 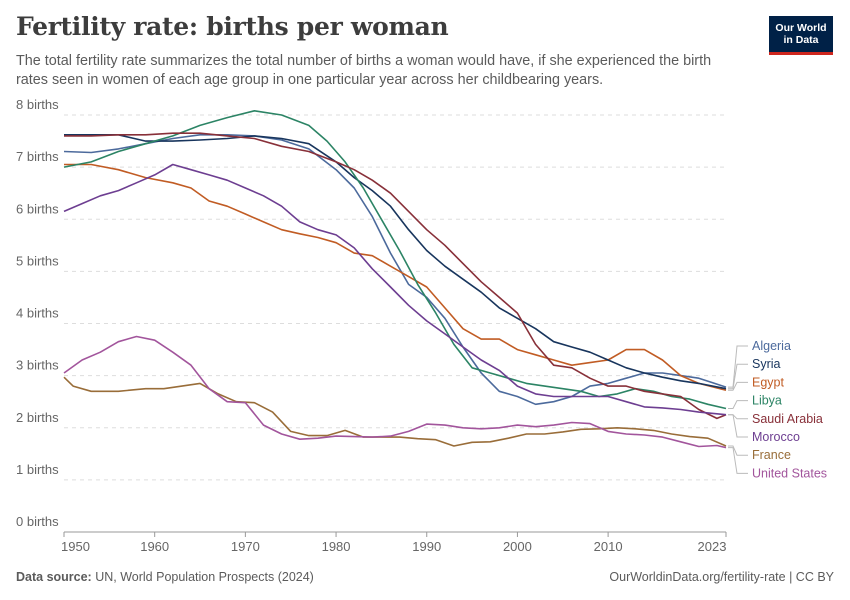 I want to click on data-source-text: UN, World Population Prospects (2024), so click(x=204, y=577).